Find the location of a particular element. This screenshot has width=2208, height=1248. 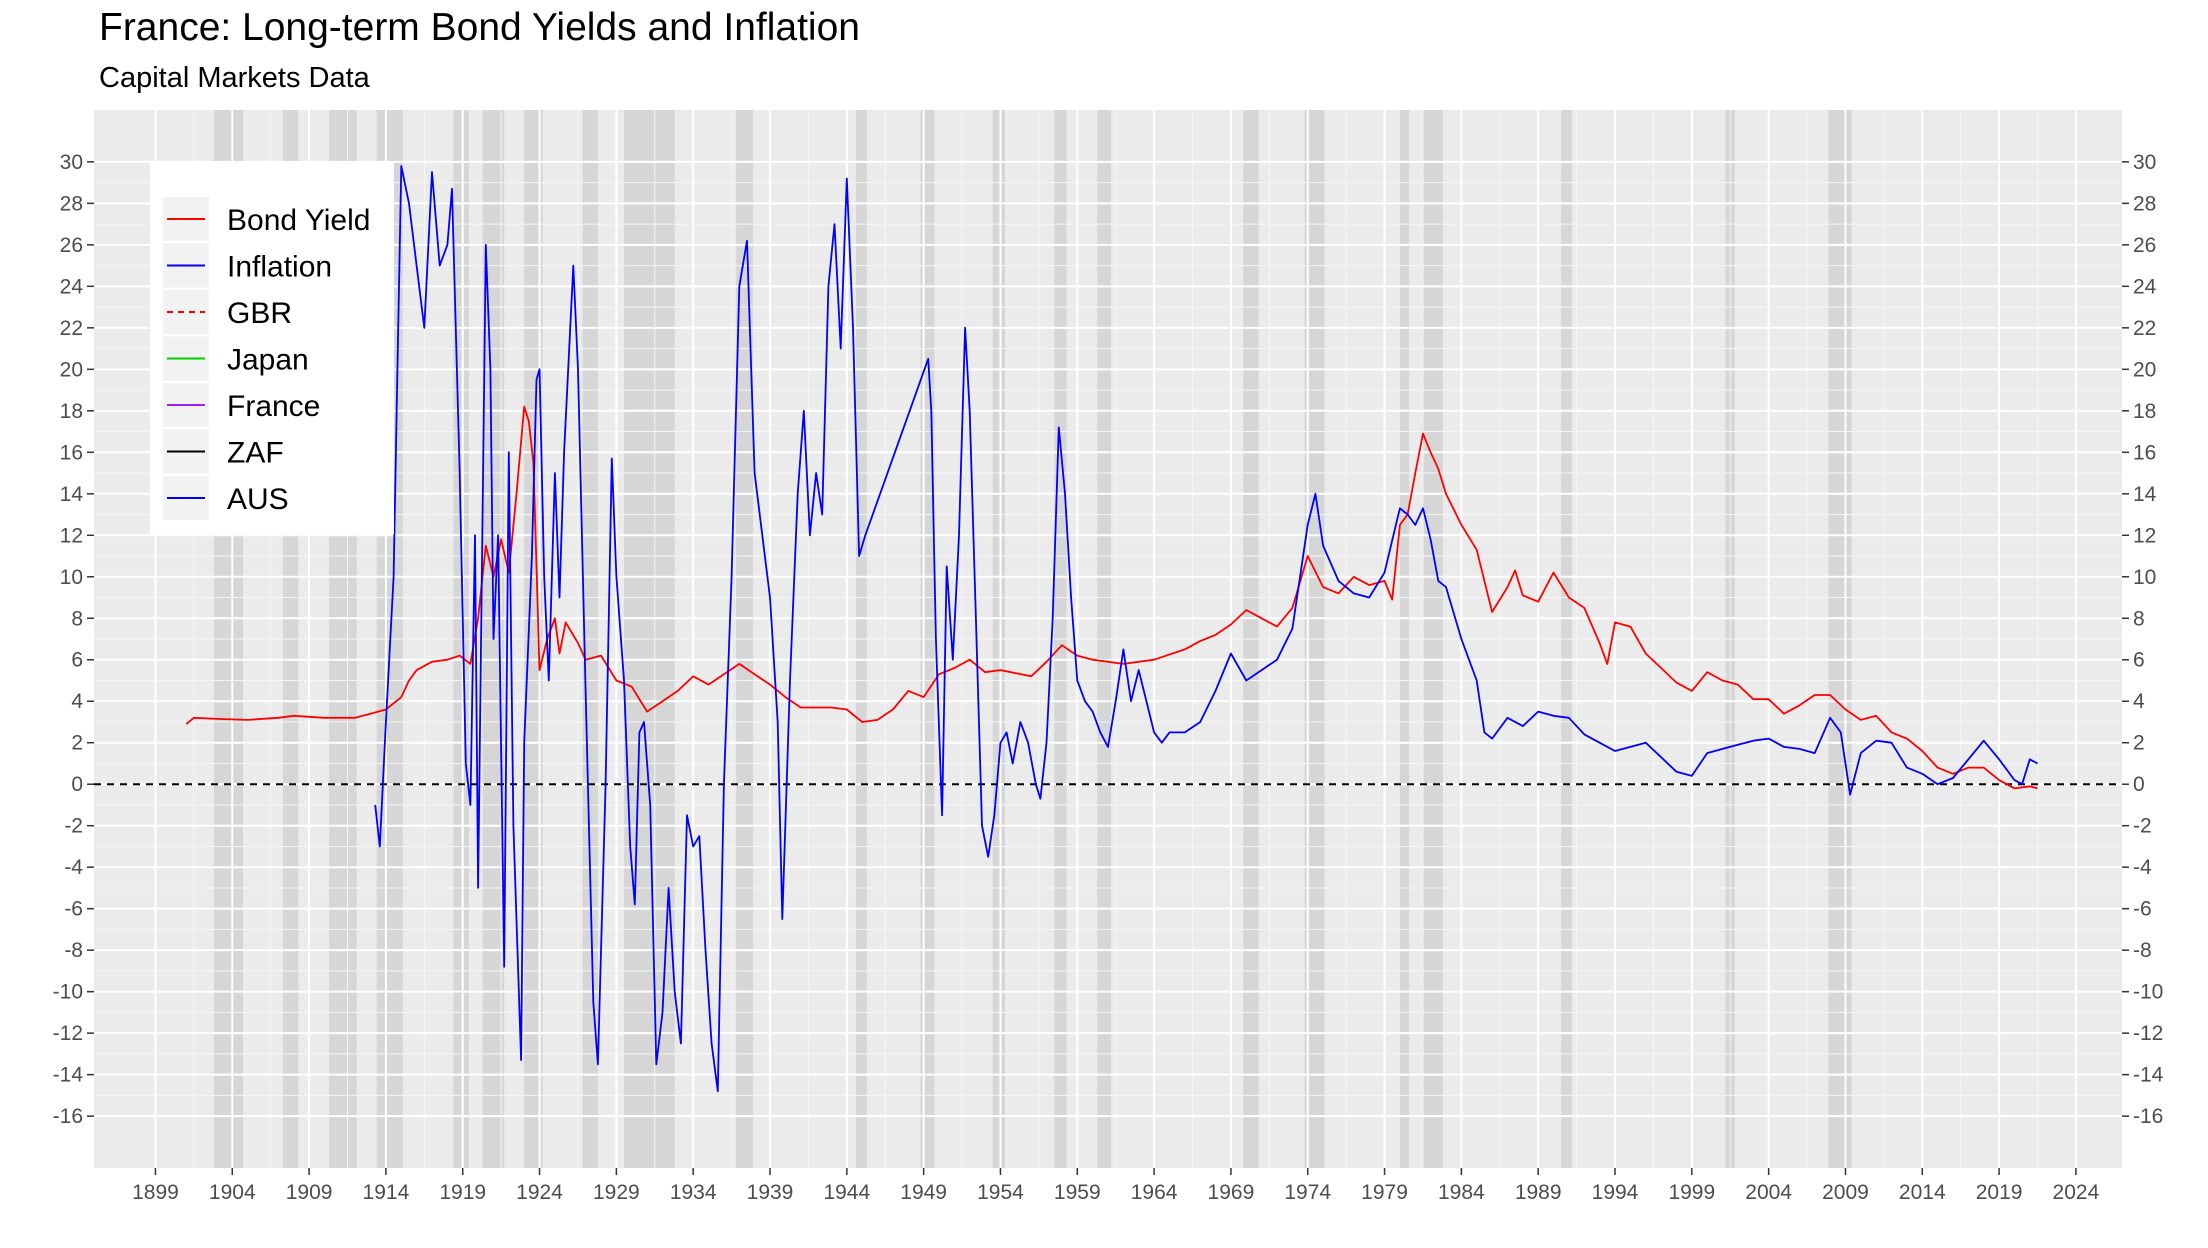

legend-label: France is located at coordinates (273, 406).